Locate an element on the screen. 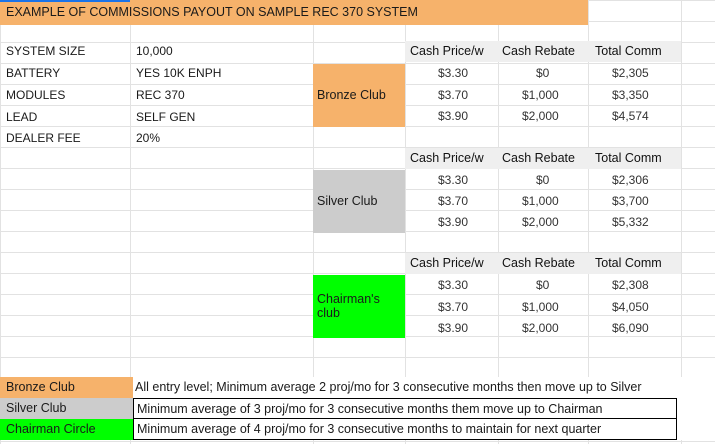 The height and width of the screenshot is (444, 715). chairman-price-2: $3.70 is located at coordinates (453, 307).